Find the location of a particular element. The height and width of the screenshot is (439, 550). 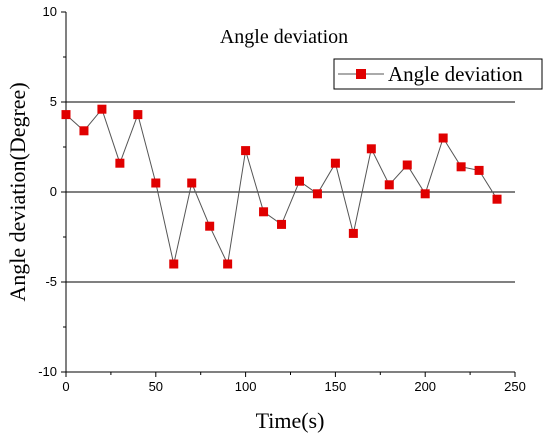

y-tick-label: -10 is located at coordinates (47, 371).